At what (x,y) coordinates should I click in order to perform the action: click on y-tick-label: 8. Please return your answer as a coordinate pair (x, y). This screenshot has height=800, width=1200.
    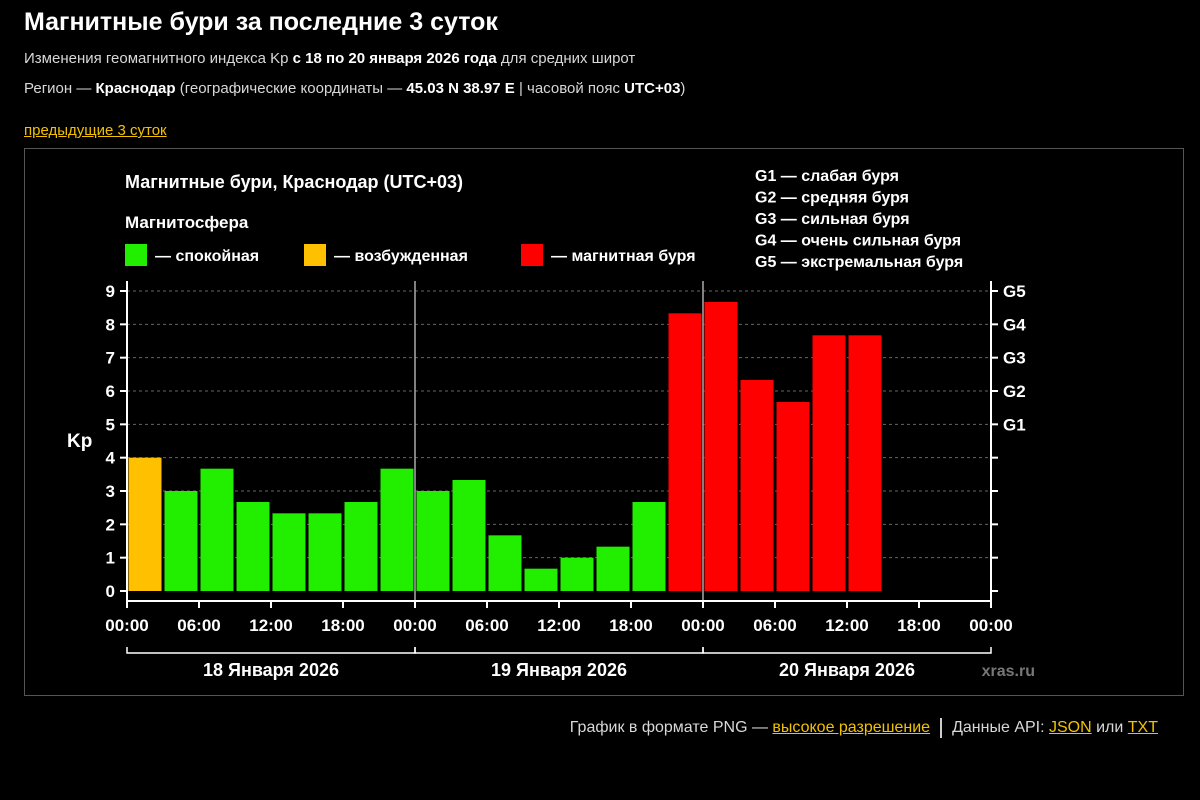
    Looking at the image, I should click on (110, 324).